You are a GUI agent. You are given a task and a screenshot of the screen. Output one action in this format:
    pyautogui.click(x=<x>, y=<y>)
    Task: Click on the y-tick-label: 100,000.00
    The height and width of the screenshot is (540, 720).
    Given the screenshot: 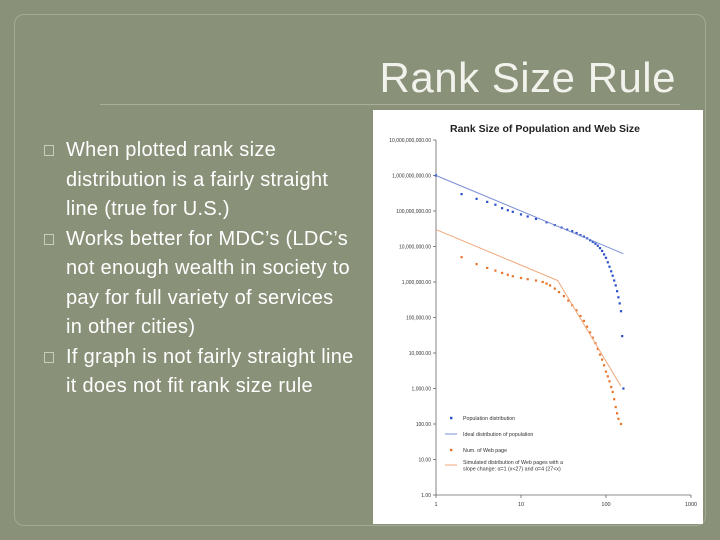 What is the action you would take?
    pyautogui.click(x=418, y=319)
    